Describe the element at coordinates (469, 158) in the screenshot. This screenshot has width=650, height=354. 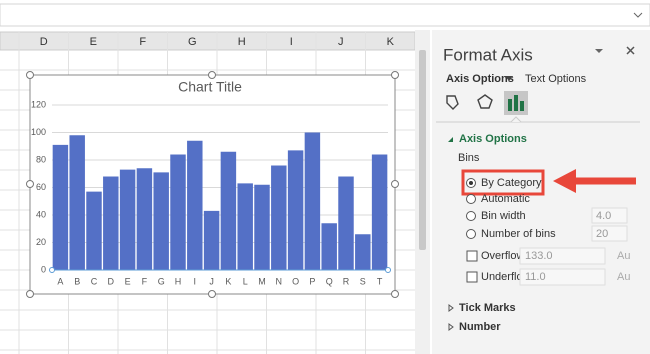
I see `bins-label: Bins` at that location.